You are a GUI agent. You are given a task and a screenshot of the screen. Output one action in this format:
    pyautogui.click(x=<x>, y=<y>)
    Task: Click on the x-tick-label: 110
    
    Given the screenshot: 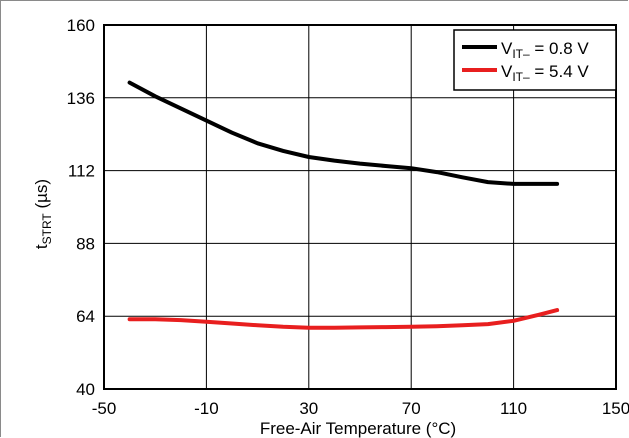 What is the action you would take?
    pyautogui.click(x=513, y=408)
    